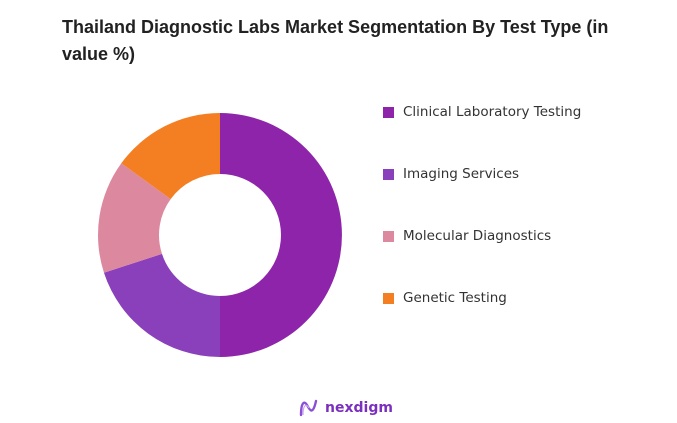  I want to click on nexdigm-logo: nexdigm, so click(346, 408).